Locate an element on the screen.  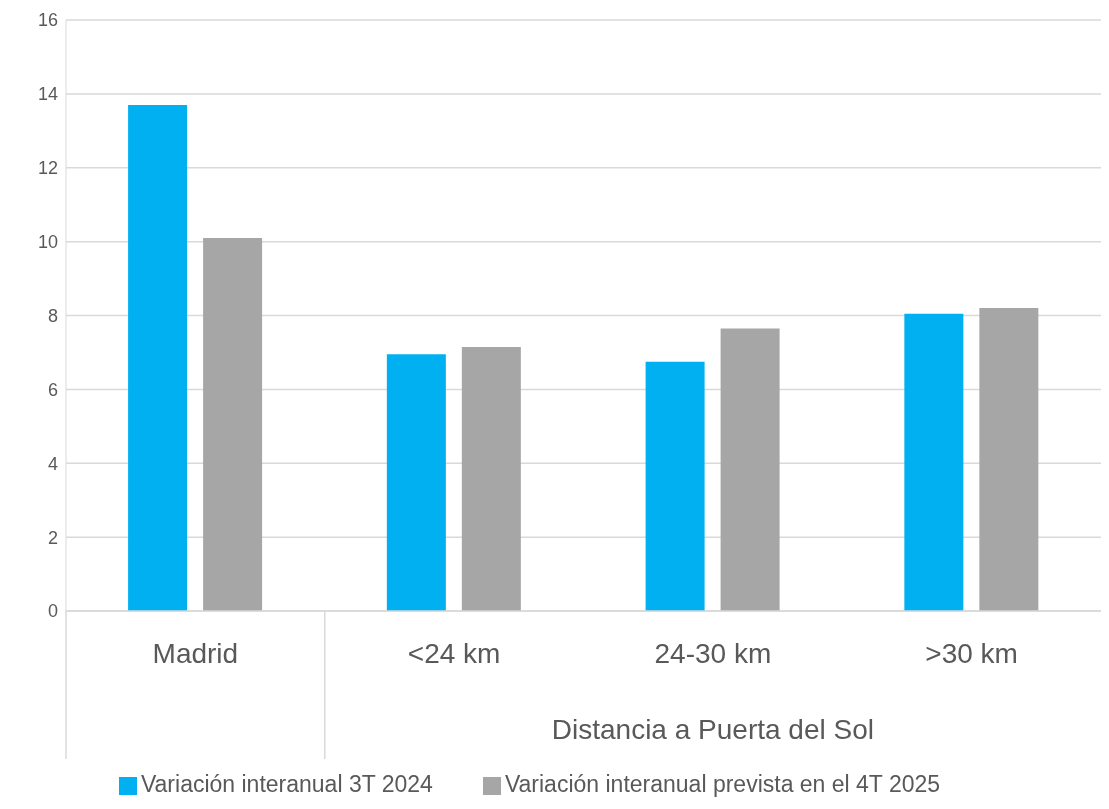
y-tick-label: 8 is located at coordinates (52, 315).